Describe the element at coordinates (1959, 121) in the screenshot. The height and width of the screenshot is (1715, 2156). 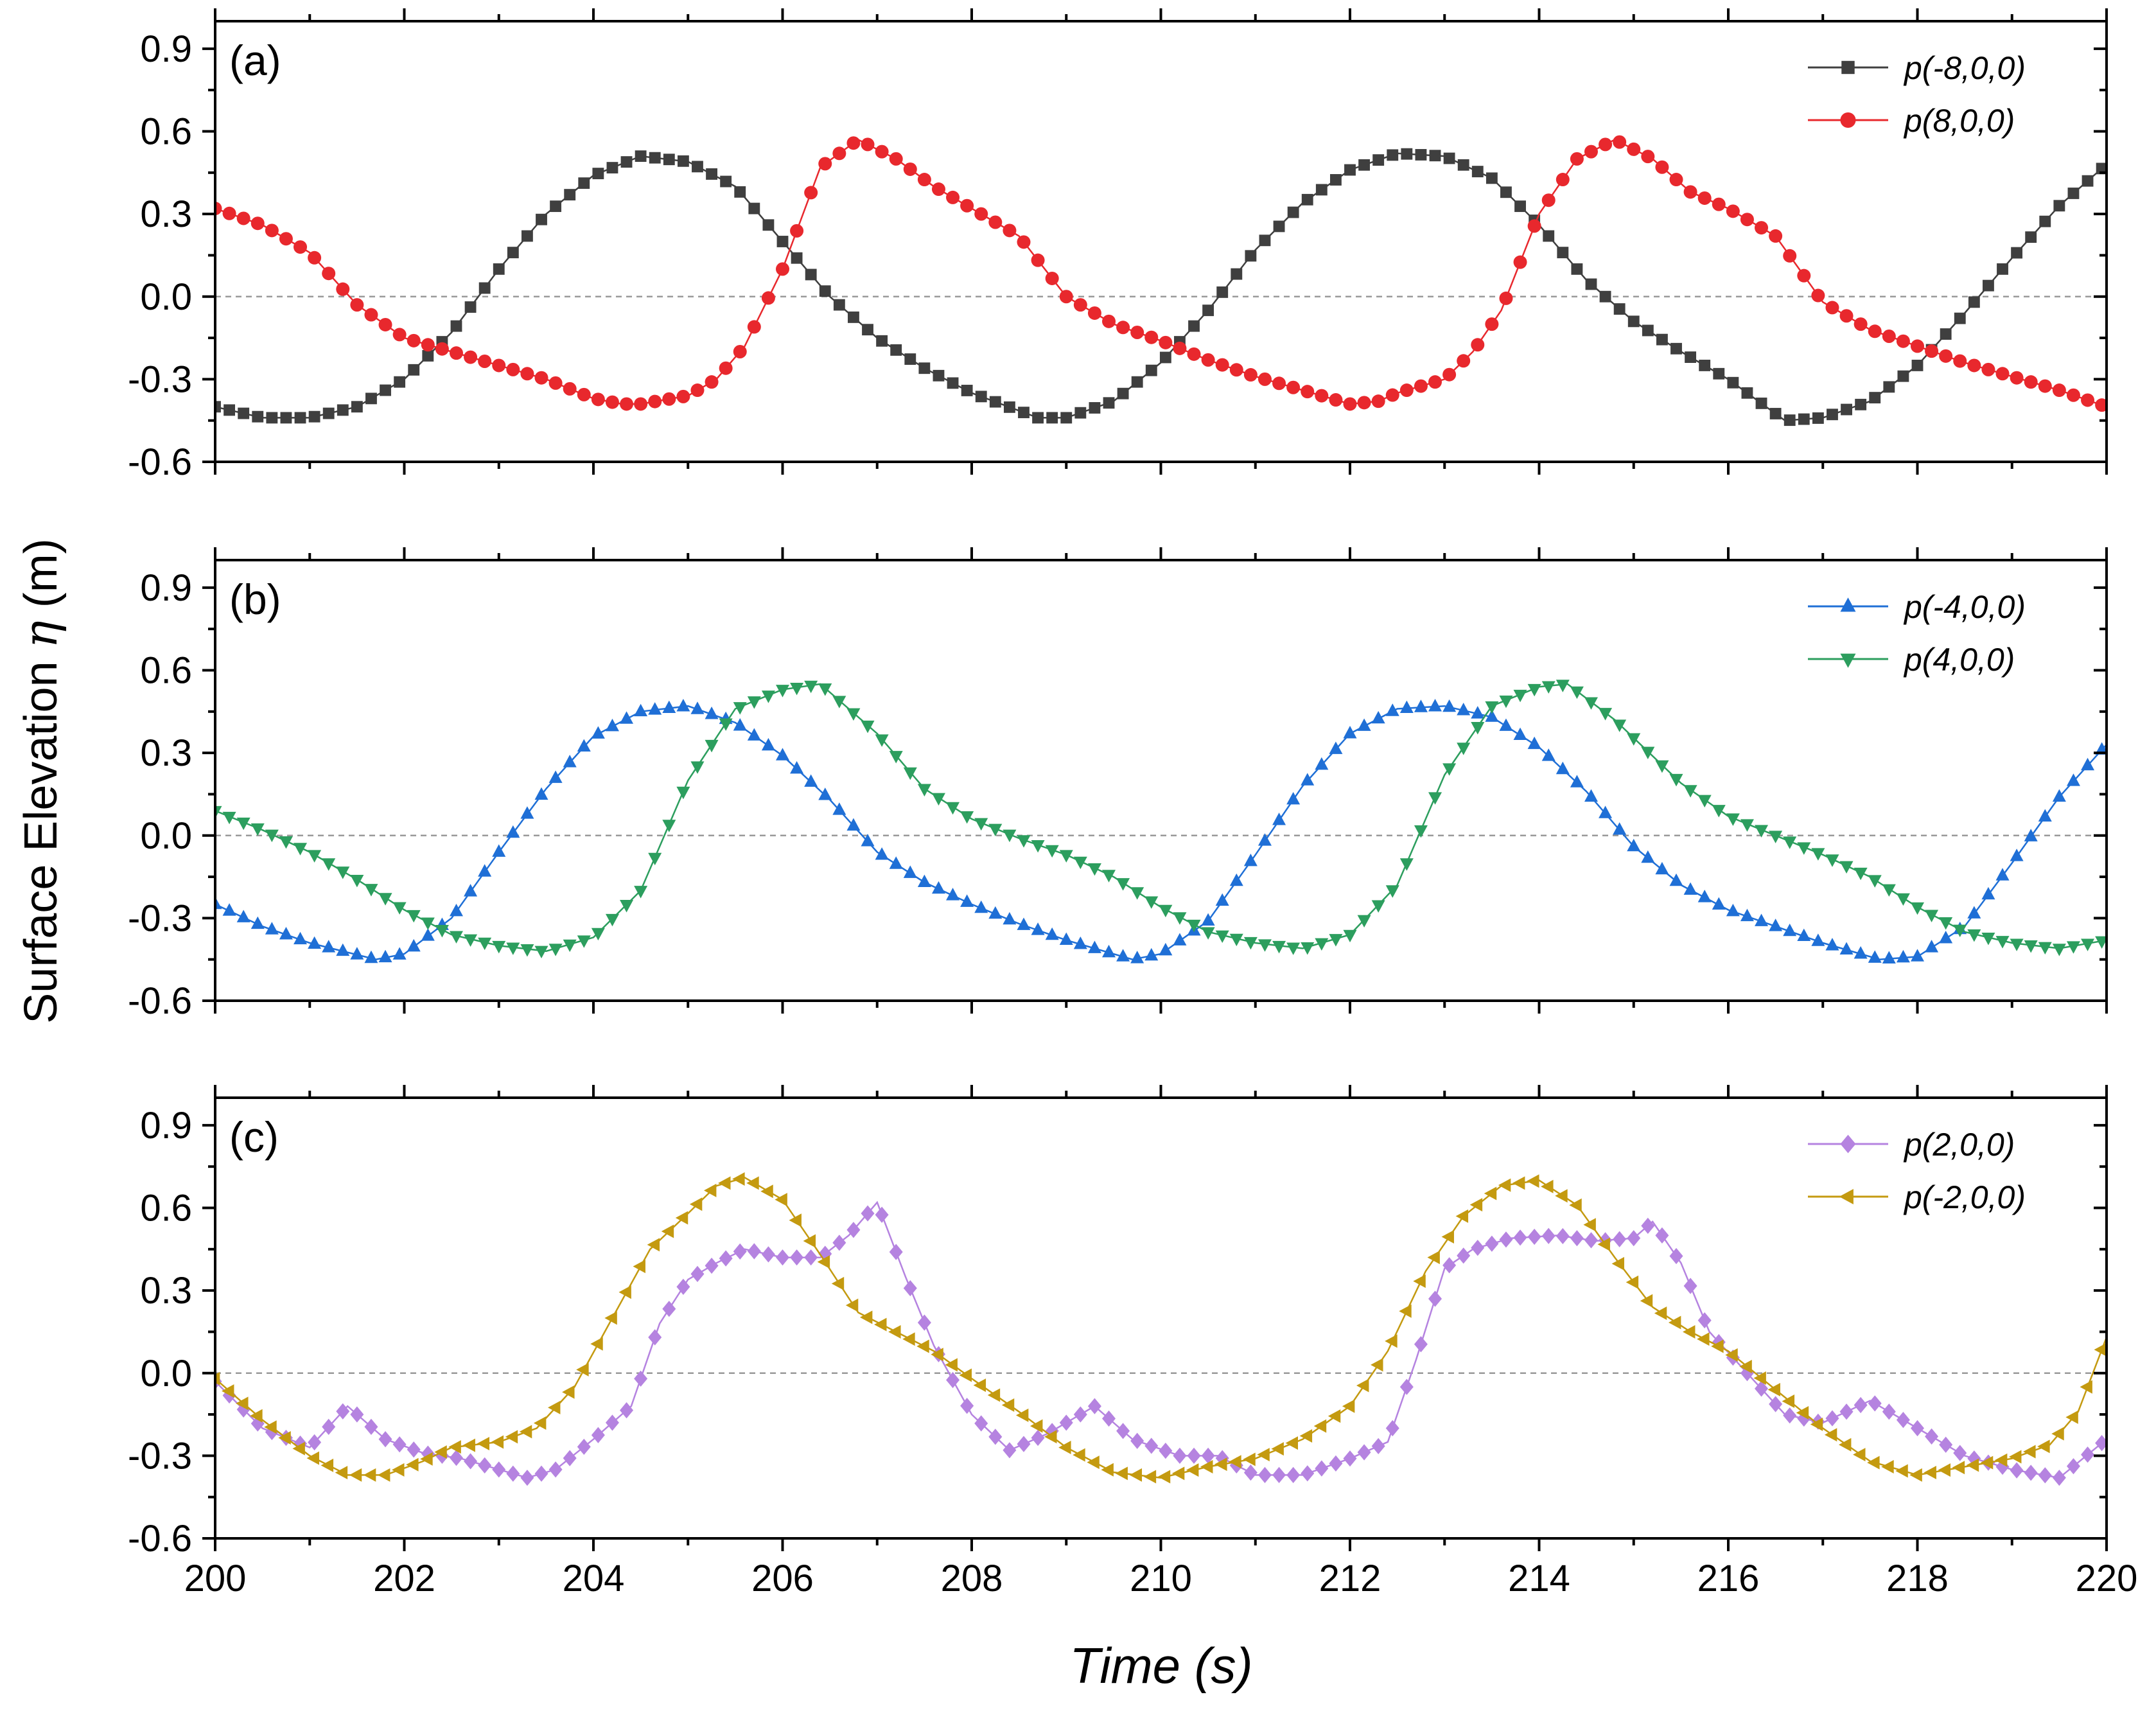
I see `legend-label: p(8,0,0)` at that location.